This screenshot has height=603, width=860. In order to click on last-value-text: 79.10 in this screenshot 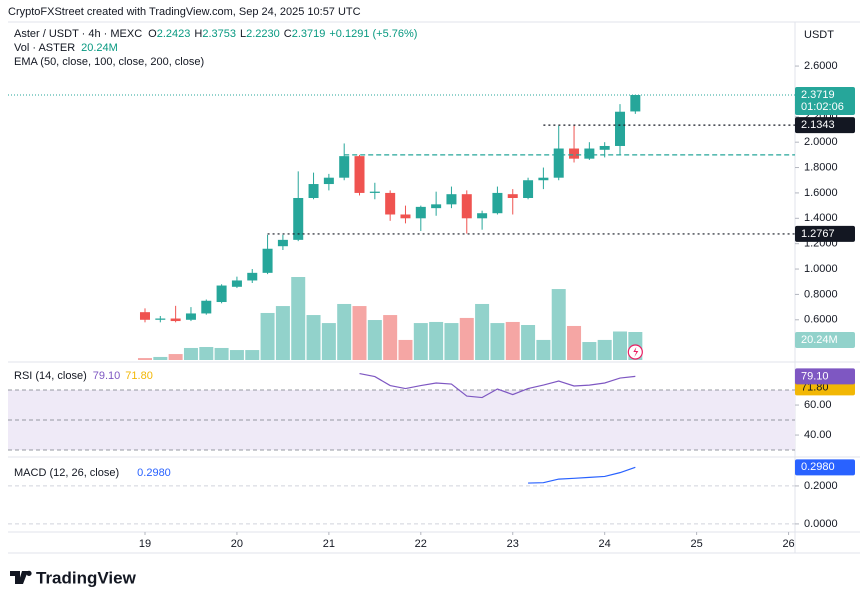, I will do `click(815, 376)`.